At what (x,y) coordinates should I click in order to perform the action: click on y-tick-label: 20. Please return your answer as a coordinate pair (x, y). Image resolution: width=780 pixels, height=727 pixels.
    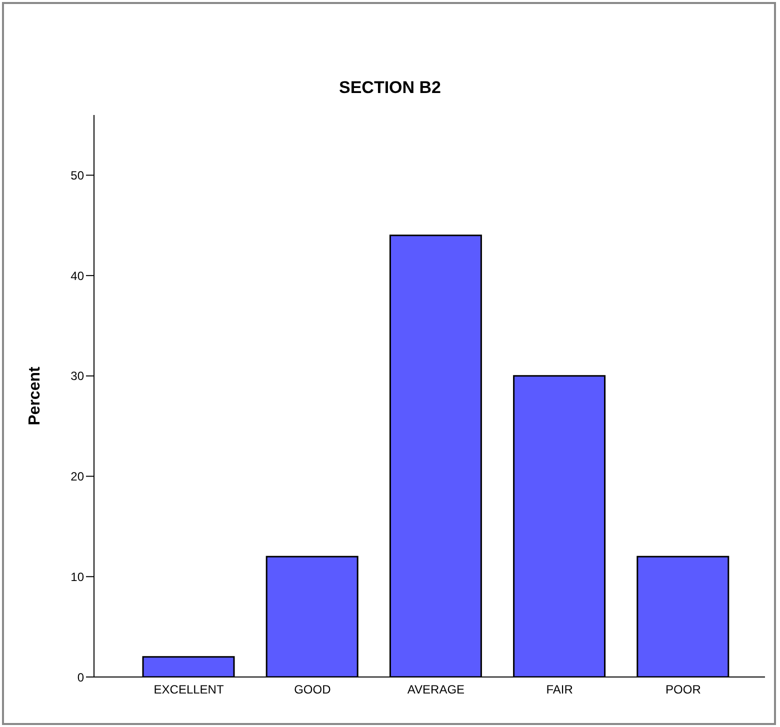
    Looking at the image, I should click on (77, 477).